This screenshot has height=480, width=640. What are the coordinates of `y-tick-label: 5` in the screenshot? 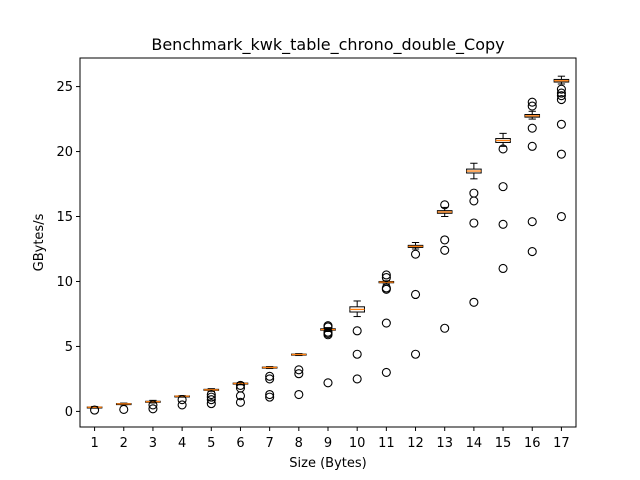 It's located at (69, 347).